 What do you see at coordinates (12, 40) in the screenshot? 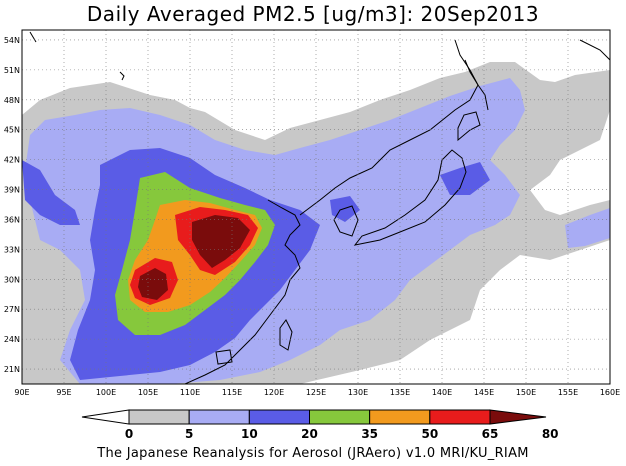
I see `y-tick-label: 54N` at bounding box center [12, 40].